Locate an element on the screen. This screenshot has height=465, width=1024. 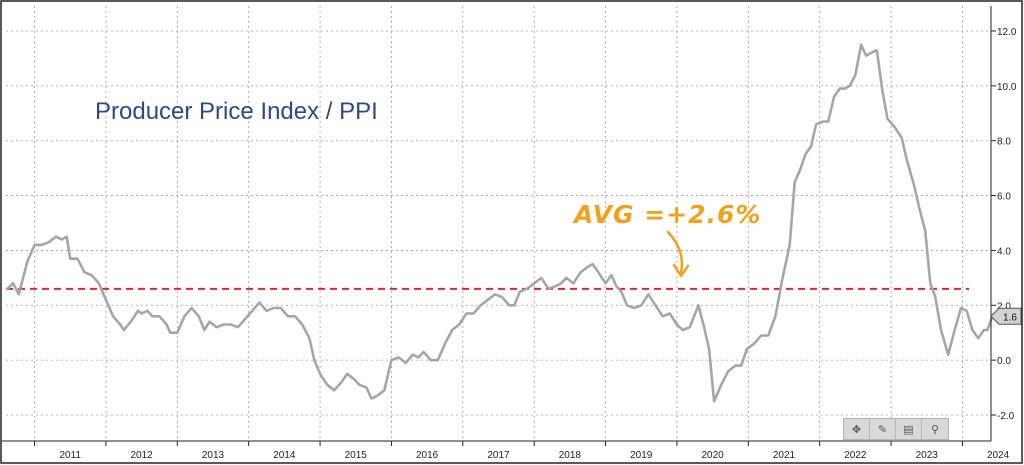
chart-title: Producer Price Index / PPI is located at coordinates (236, 111).